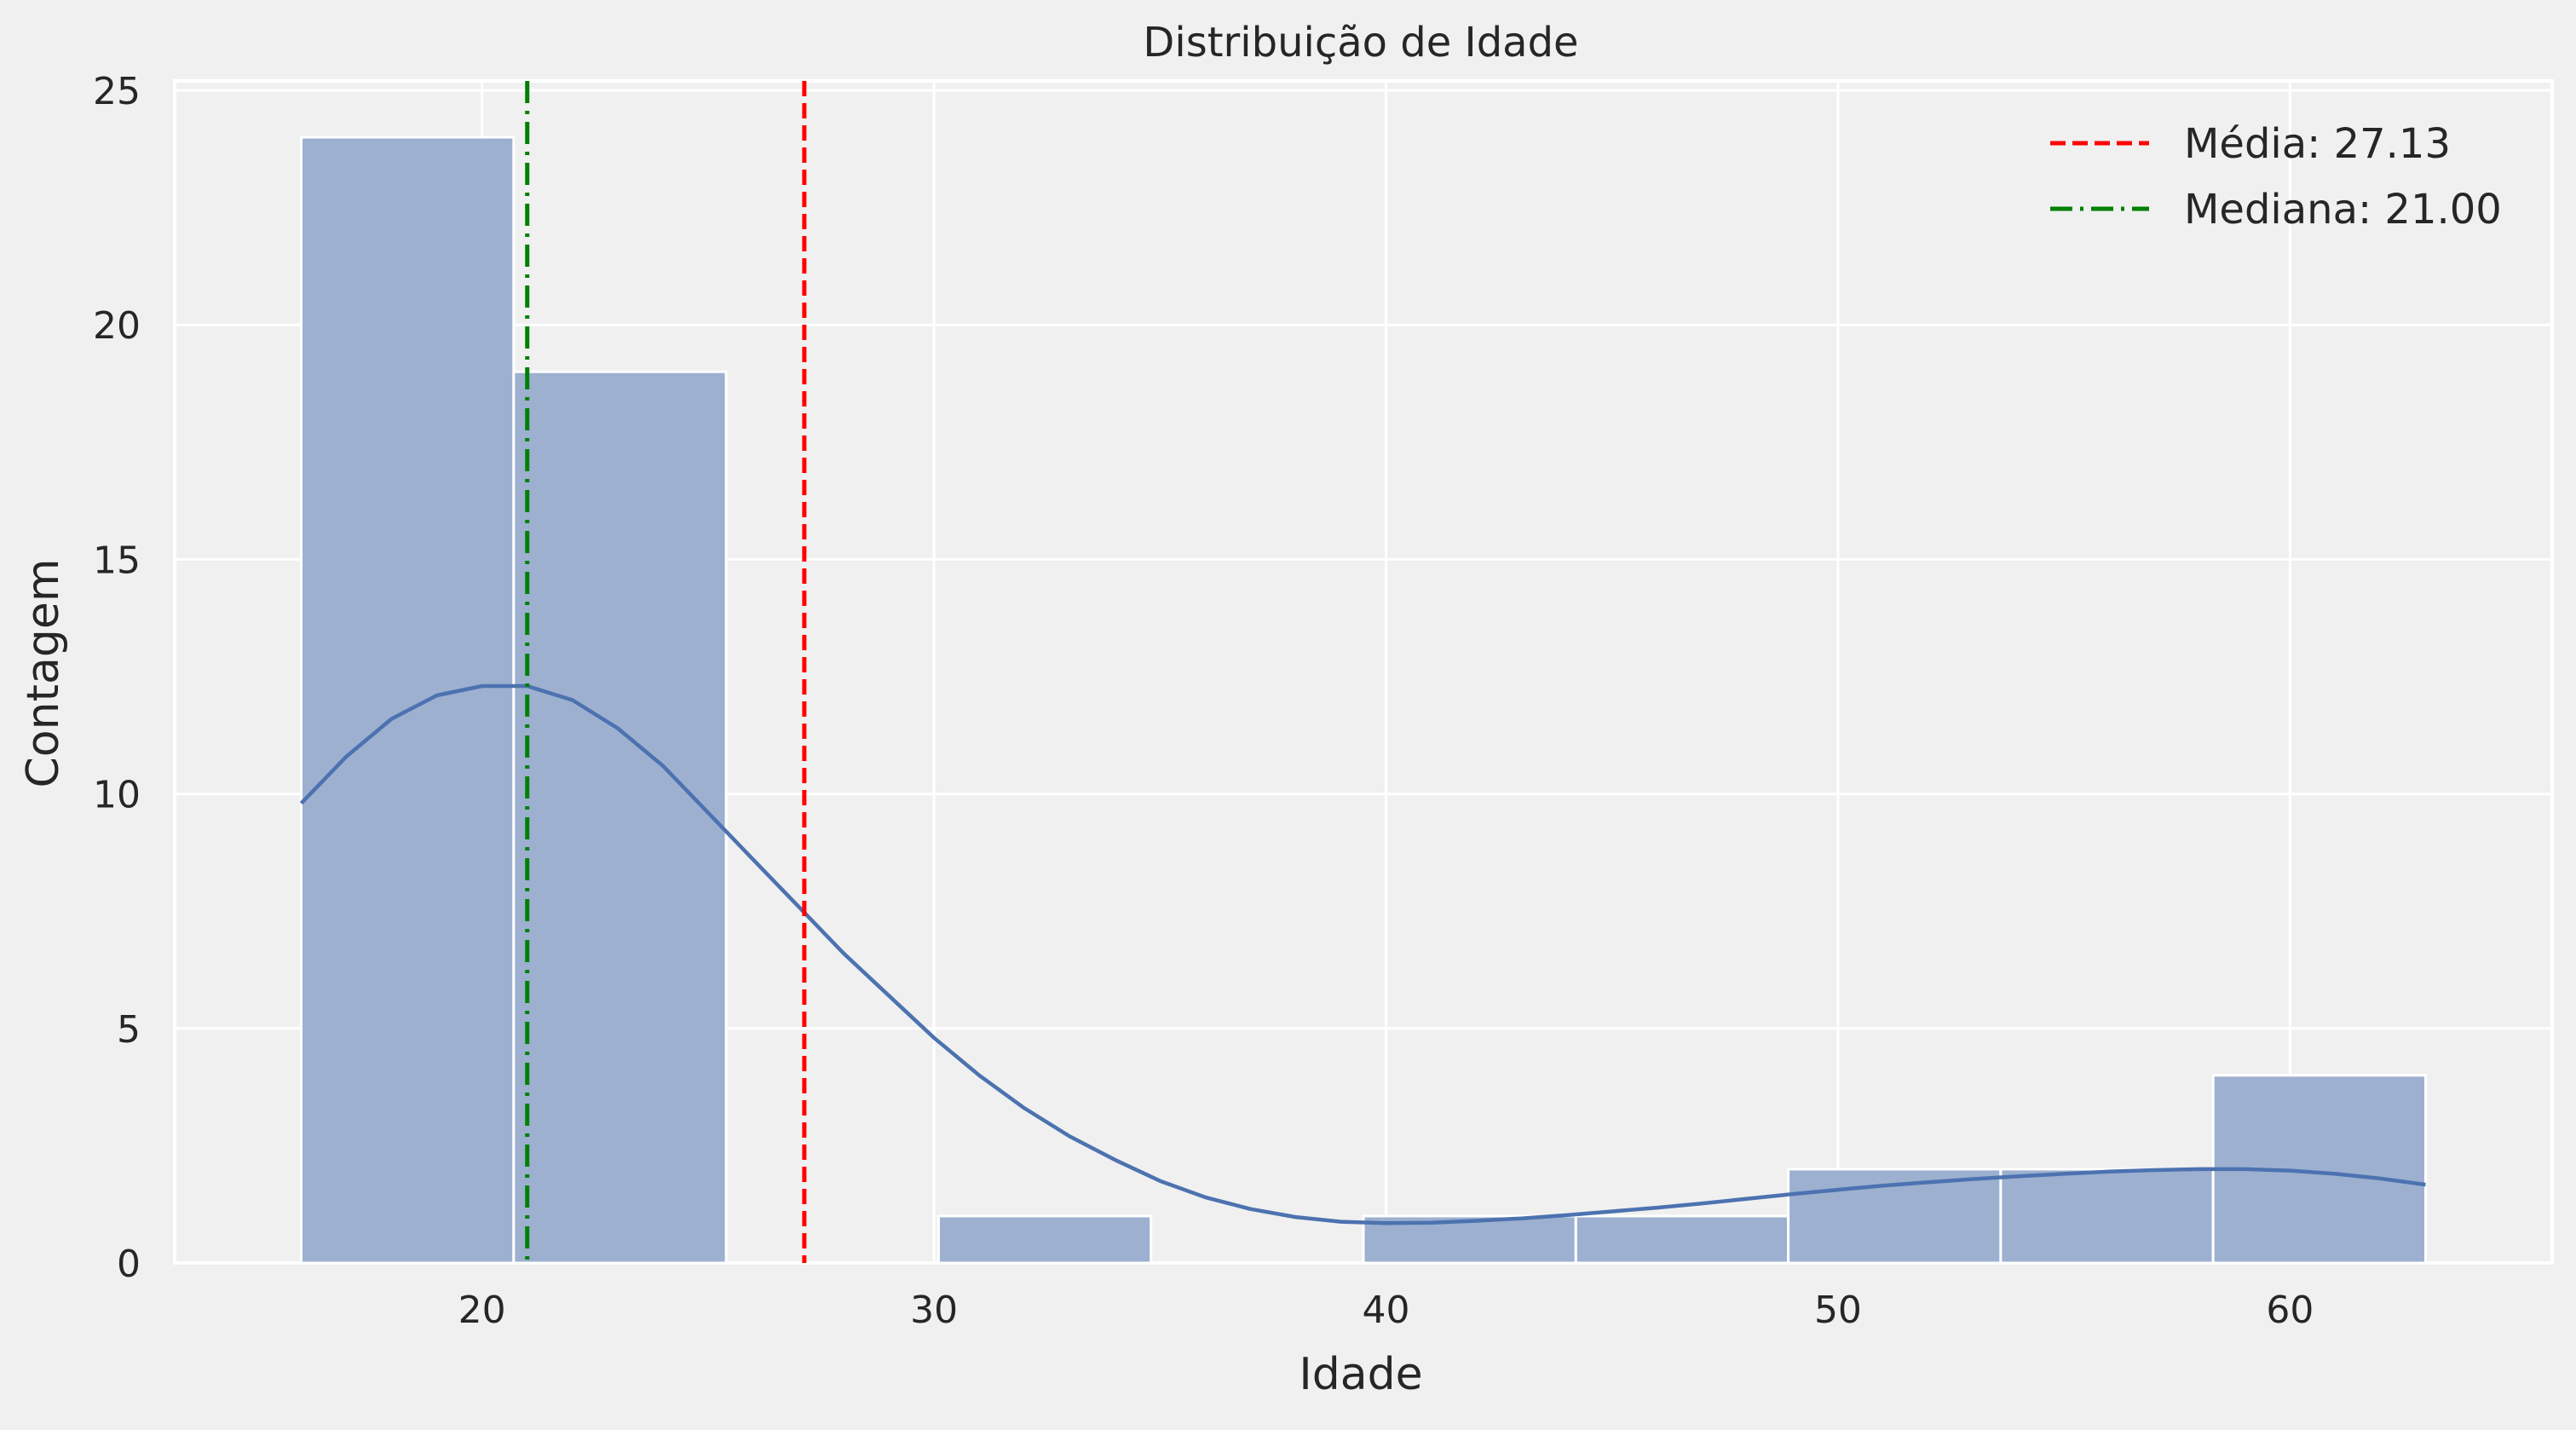 This screenshot has height=1430, width=2576. What do you see at coordinates (129, 1264) in the screenshot?
I see `y-tick-label: 0` at bounding box center [129, 1264].